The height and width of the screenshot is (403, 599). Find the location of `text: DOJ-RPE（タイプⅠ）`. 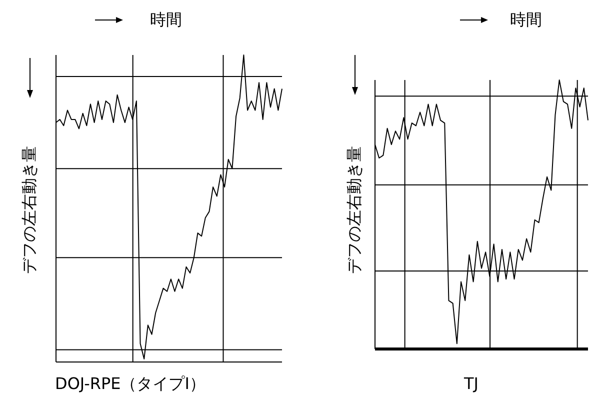

text: DOJ-RPE（タイプⅠ） is located at coordinates (130, 384).